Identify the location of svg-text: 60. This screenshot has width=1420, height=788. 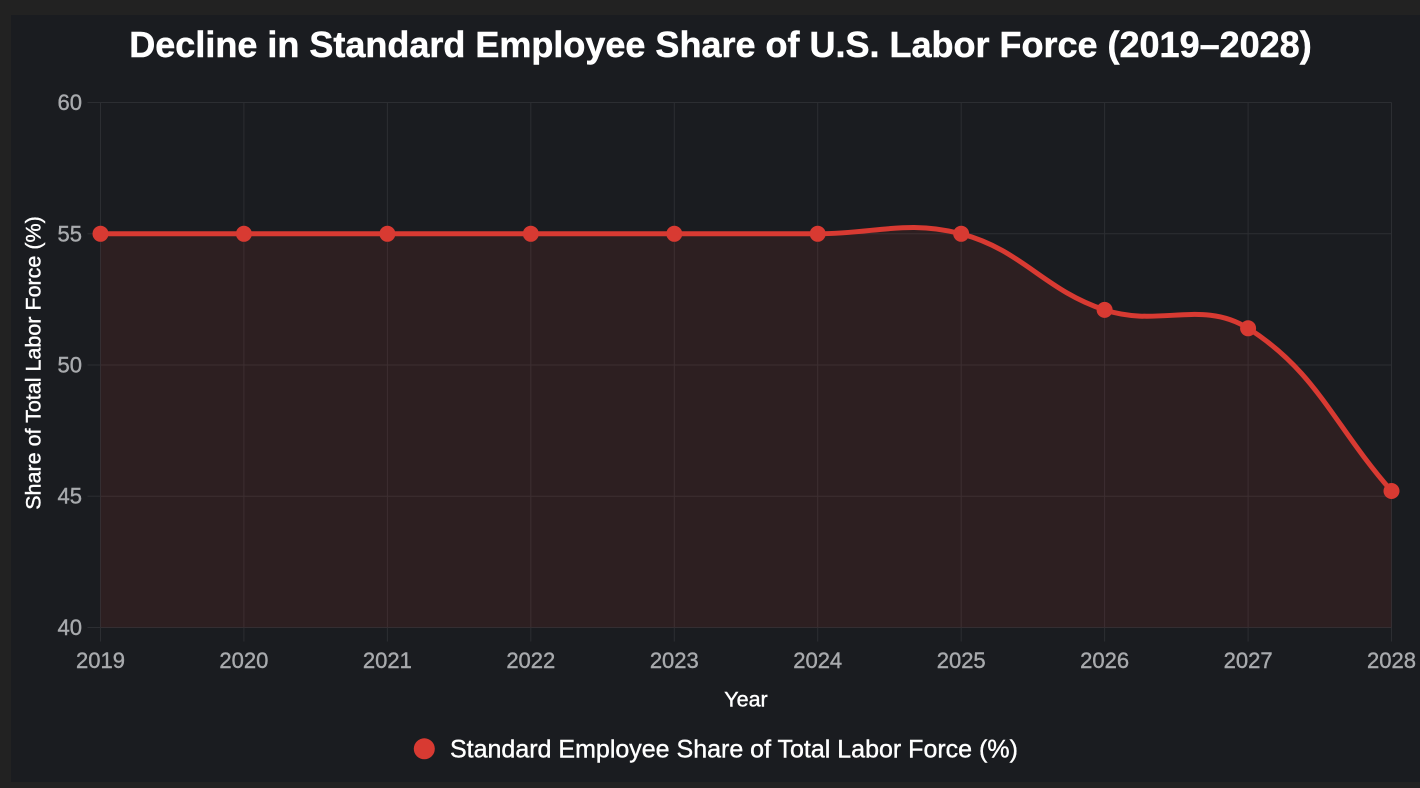
(70, 102).